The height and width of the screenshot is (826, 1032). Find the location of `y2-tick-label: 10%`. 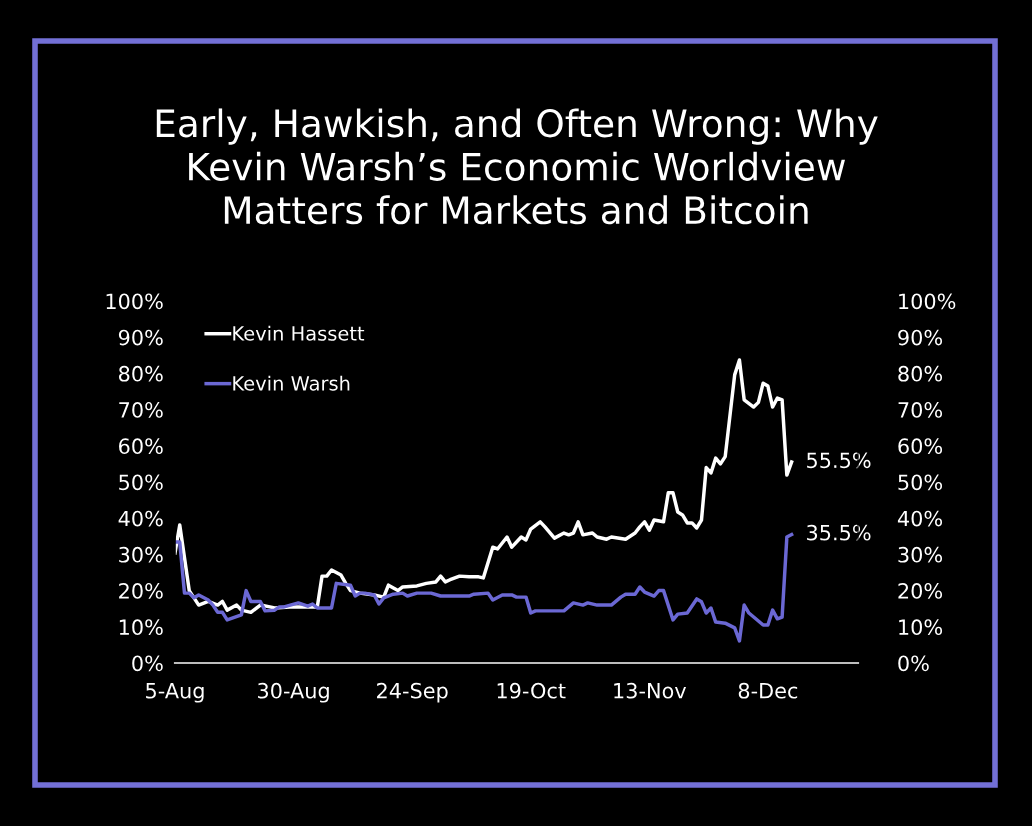

y2-tick-label: 10% is located at coordinates (921, 627).